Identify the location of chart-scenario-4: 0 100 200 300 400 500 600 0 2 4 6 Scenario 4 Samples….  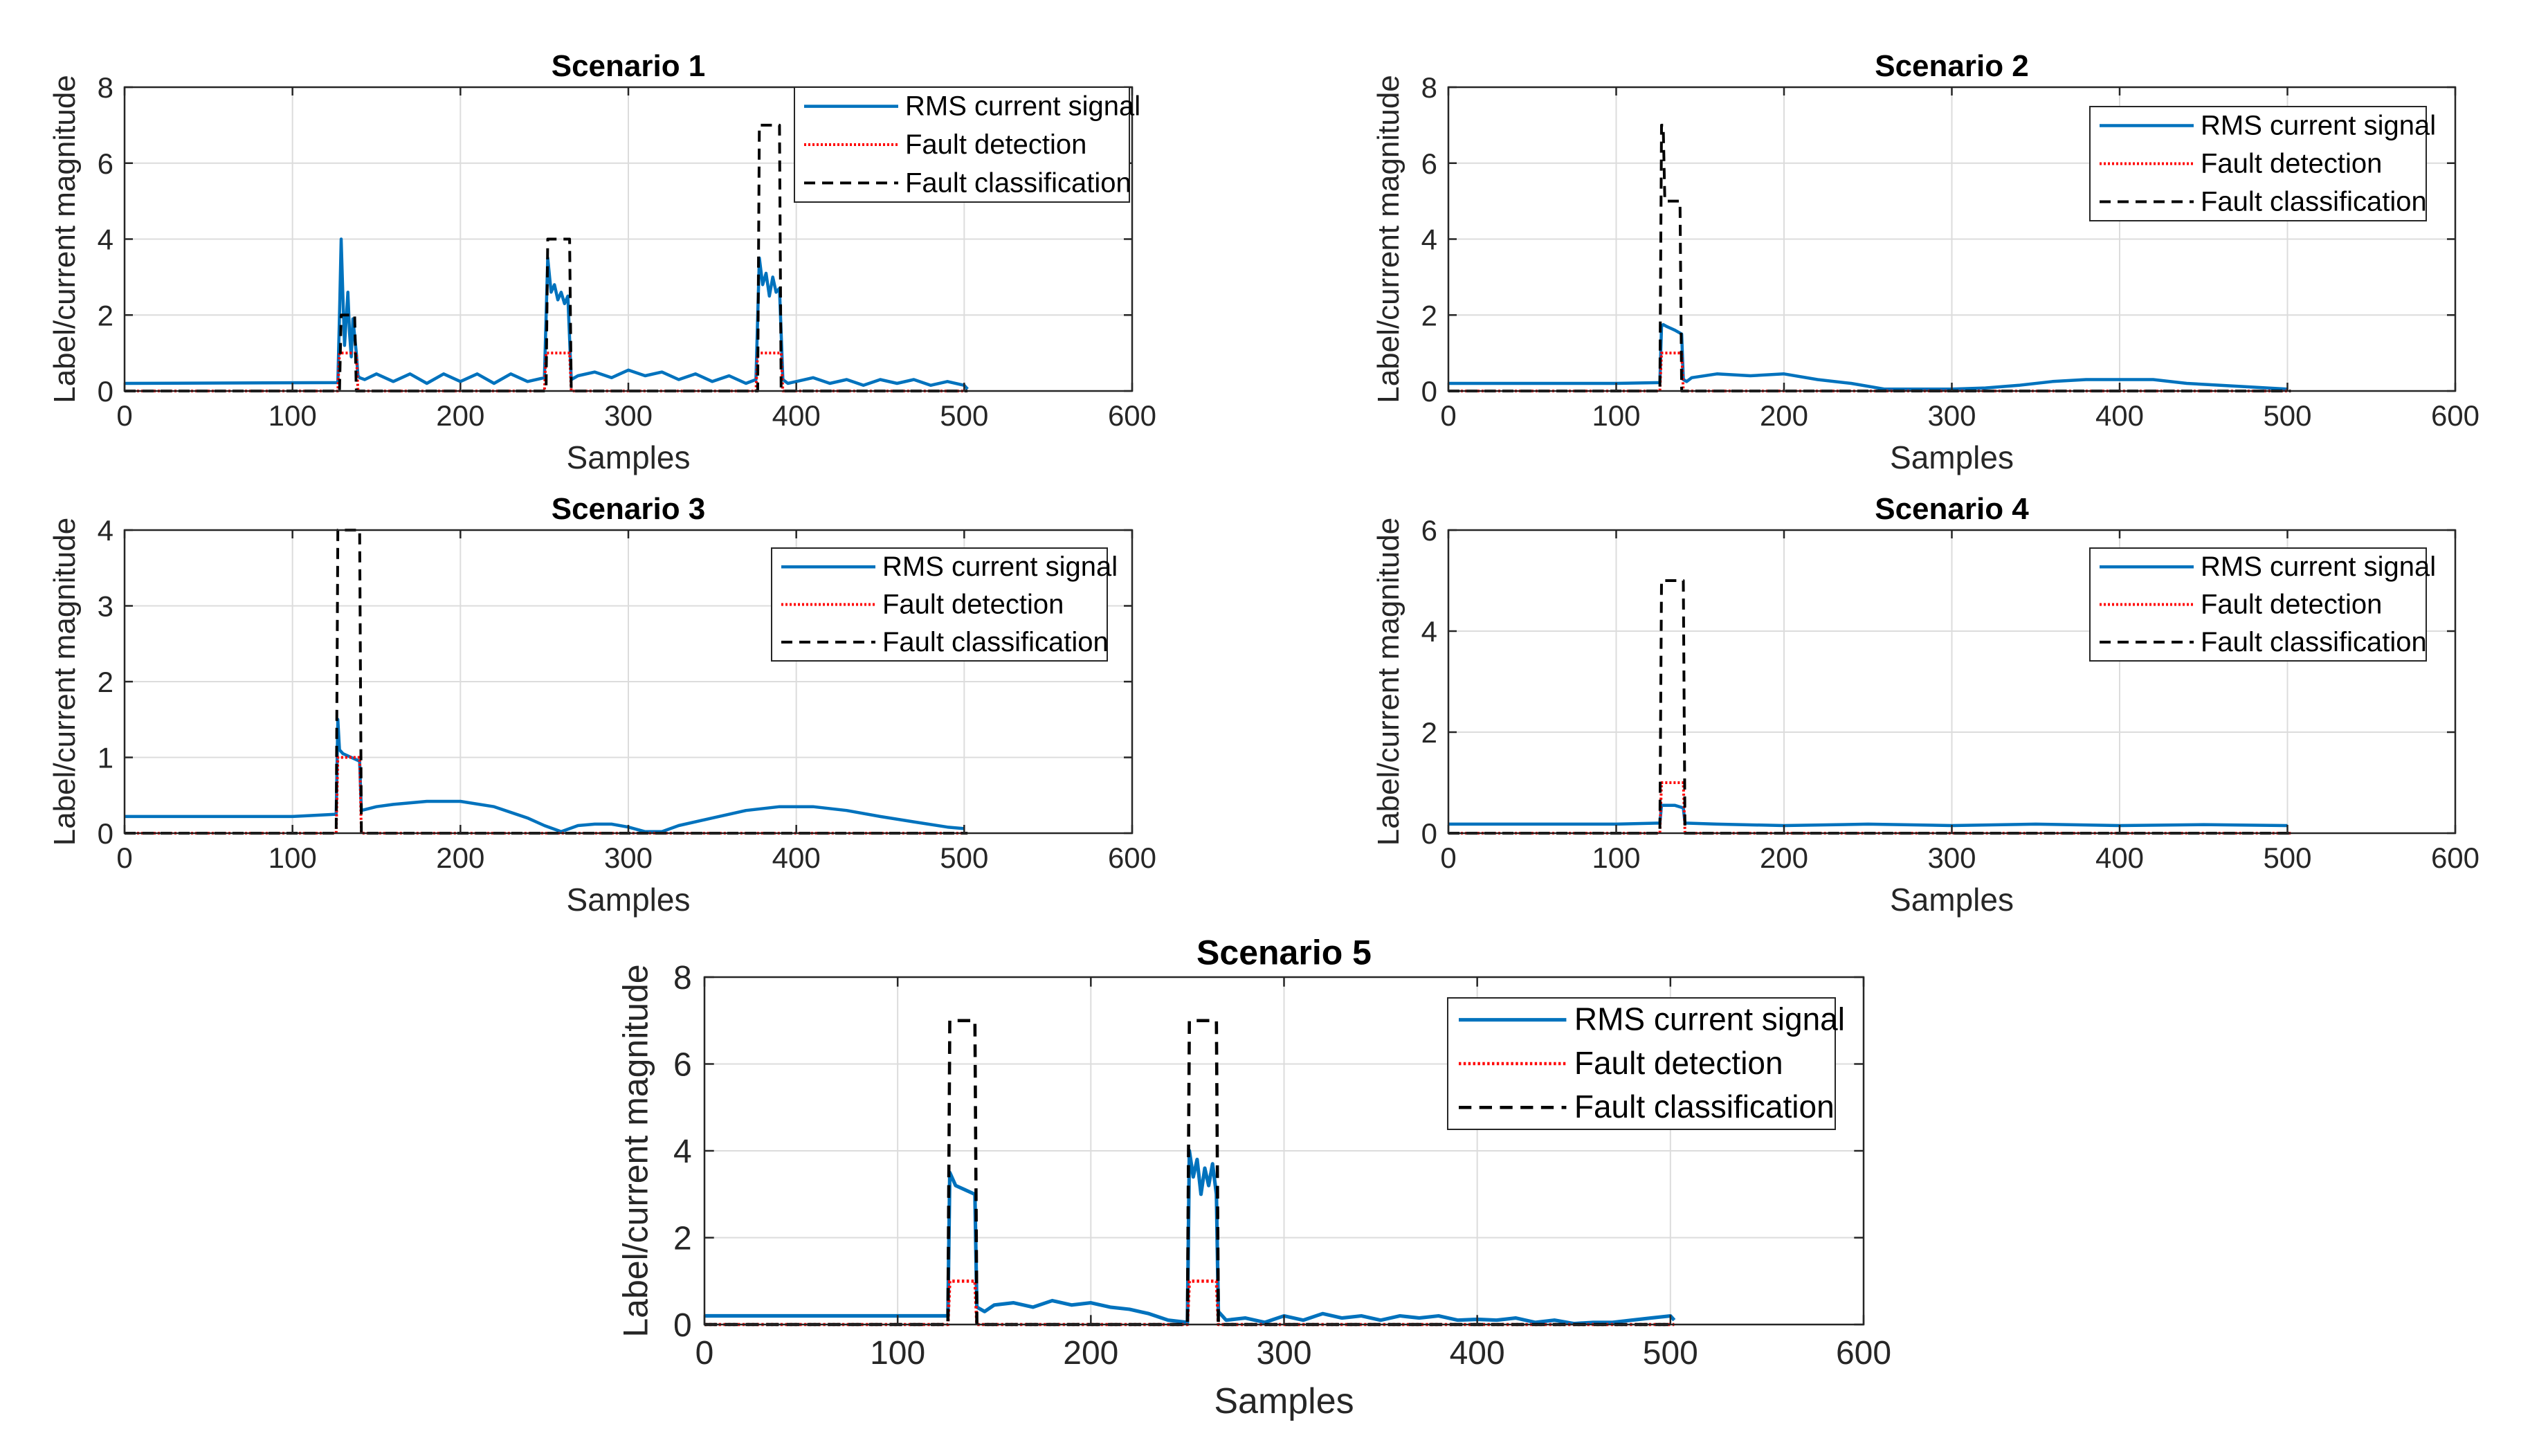
(1925, 705).